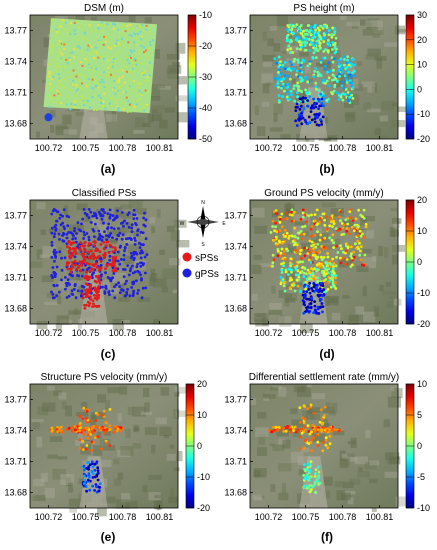 The height and width of the screenshot is (550, 437). Describe the element at coordinates (205, 77) in the screenshot. I see `colorbar-tick-label: -30` at that location.